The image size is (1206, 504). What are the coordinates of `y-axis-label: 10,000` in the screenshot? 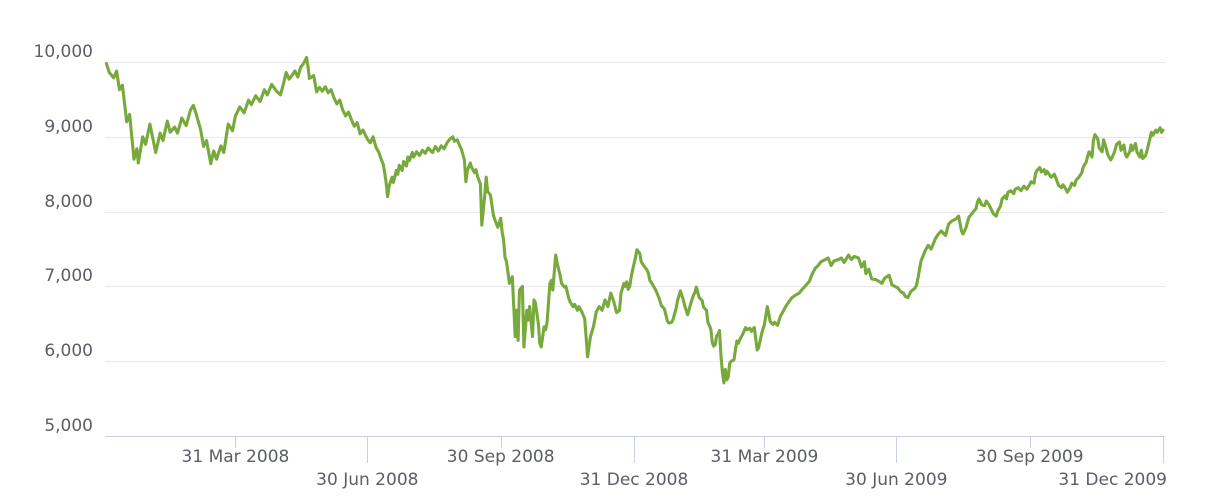 It's located at (63, 52).